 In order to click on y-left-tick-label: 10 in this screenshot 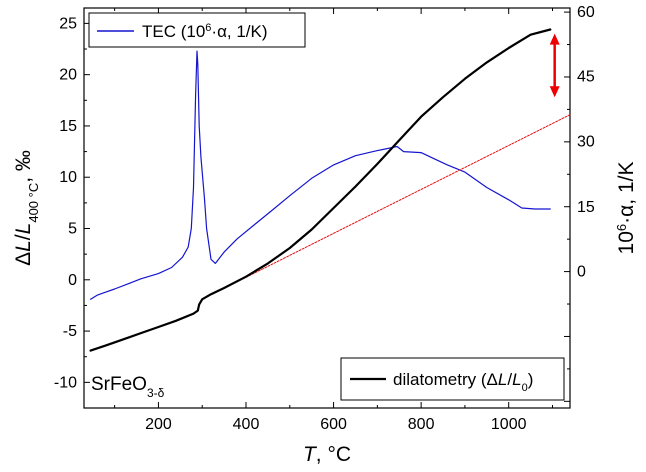, I will do `click(68, 177)`.